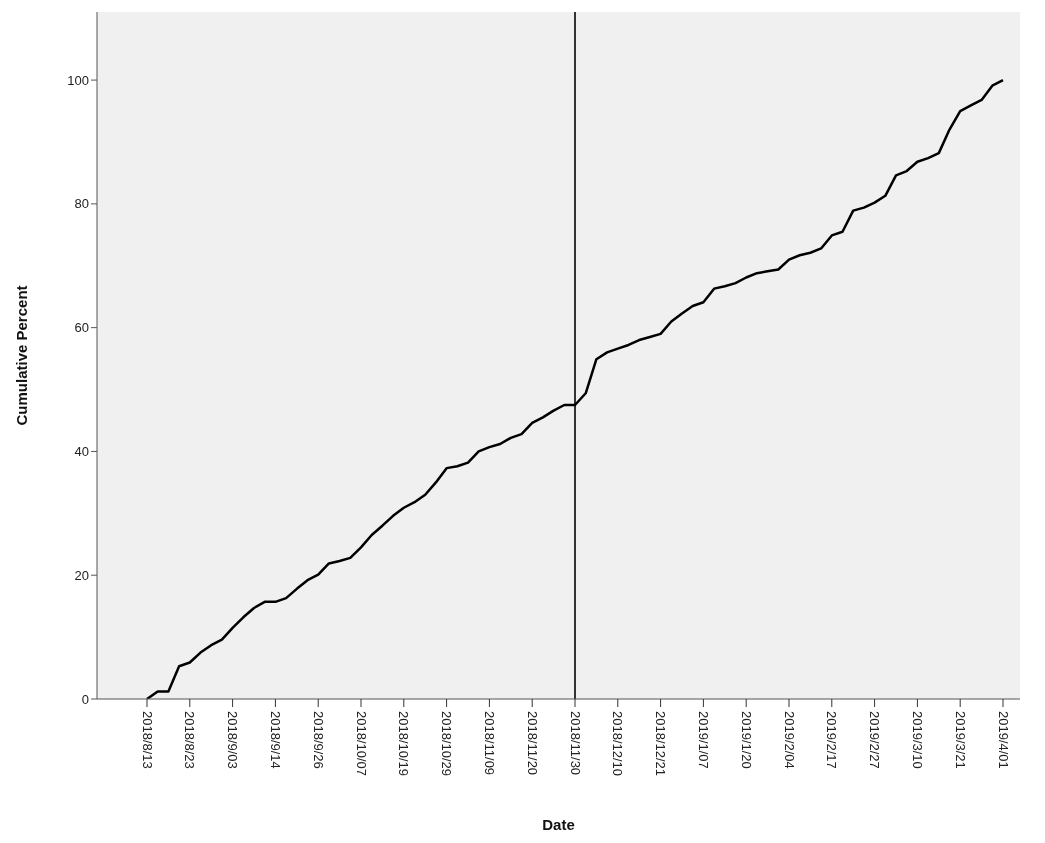  Describe the element at coordinates (703, 740) in the screenshot. I see `x-tick-label: 2019/1/07` at that location.